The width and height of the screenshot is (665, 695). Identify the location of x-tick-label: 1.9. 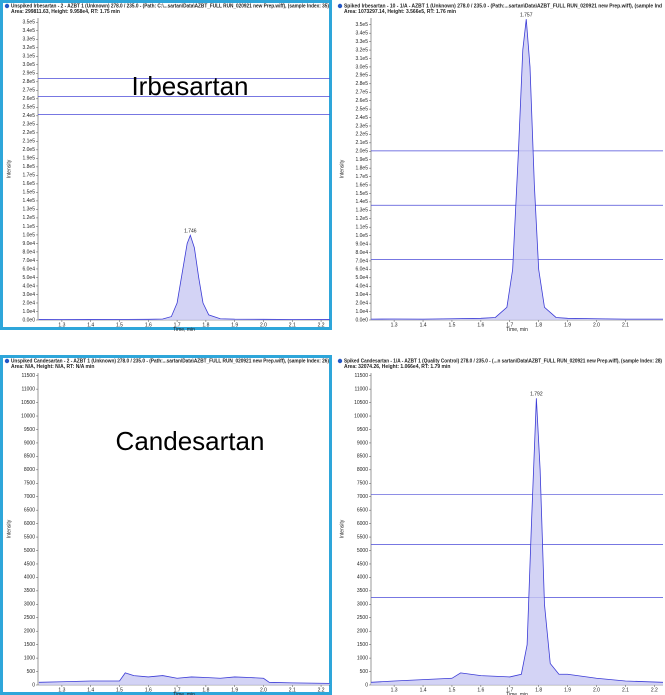
(234, 325).